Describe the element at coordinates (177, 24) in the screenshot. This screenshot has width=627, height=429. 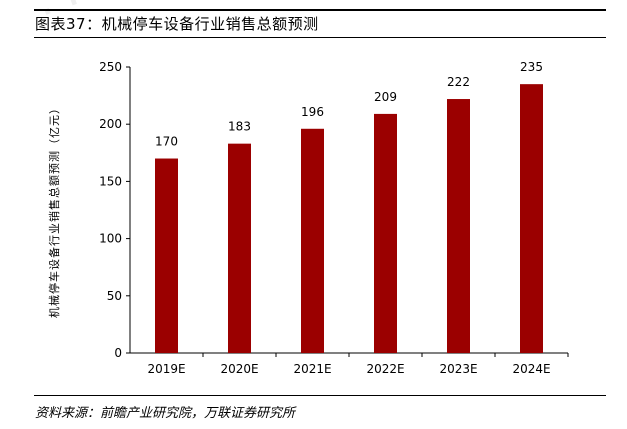
I see `chart-title: 图表37：机械停车设备行业销售总额预测` at that location.